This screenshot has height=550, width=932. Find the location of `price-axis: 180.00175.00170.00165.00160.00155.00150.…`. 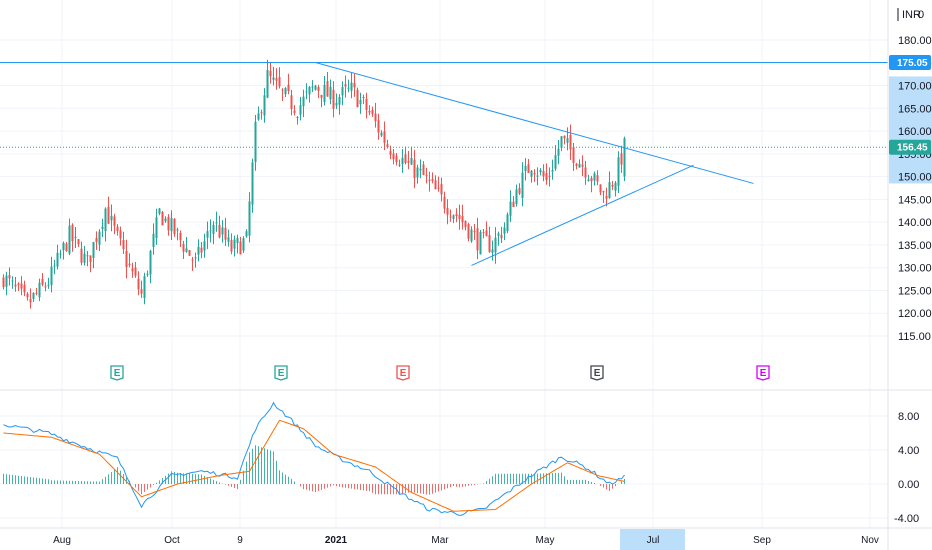

price-axis: 180.00175.00170.00165.00160.00155.00150.… is located at coordinates (915, 189).